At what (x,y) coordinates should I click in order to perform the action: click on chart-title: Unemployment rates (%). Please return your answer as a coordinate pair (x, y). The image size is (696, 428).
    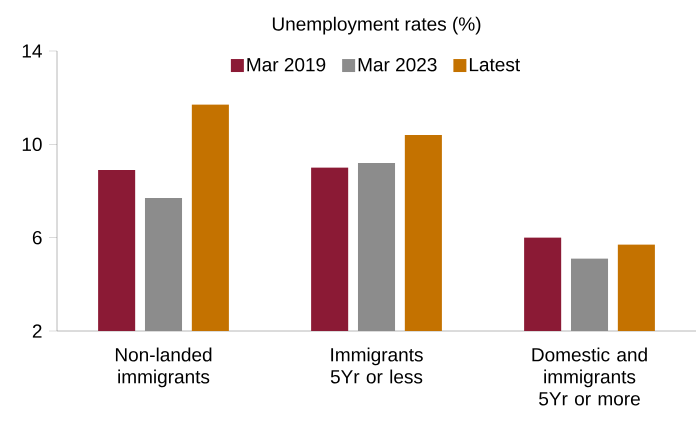
    Looking at the image, I should click on (376, 25).